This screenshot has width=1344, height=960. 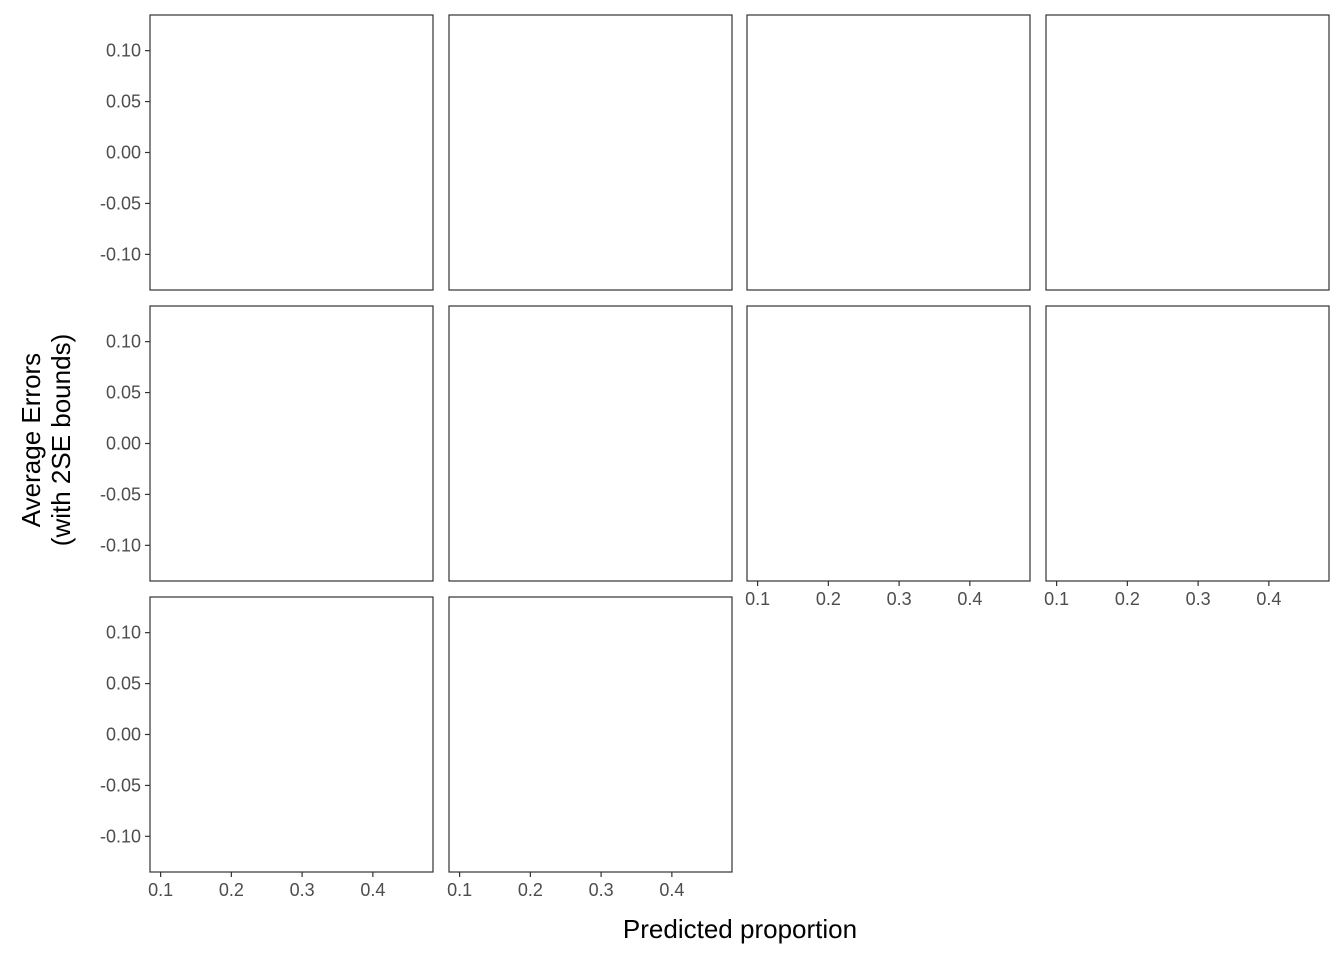 I want to click on facet-panel-10: 0.1 0.2 0.3 0.4, so click(x=590, y=748).